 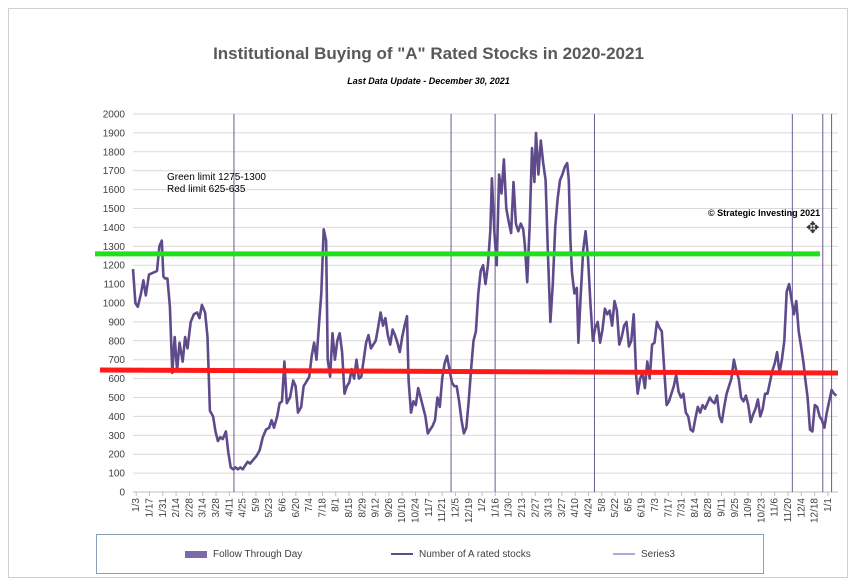 What do you see at coordinates (509, 508) in the screenshot?
I see `x-tick-label: 1/30` at bounding box center [509, 508].